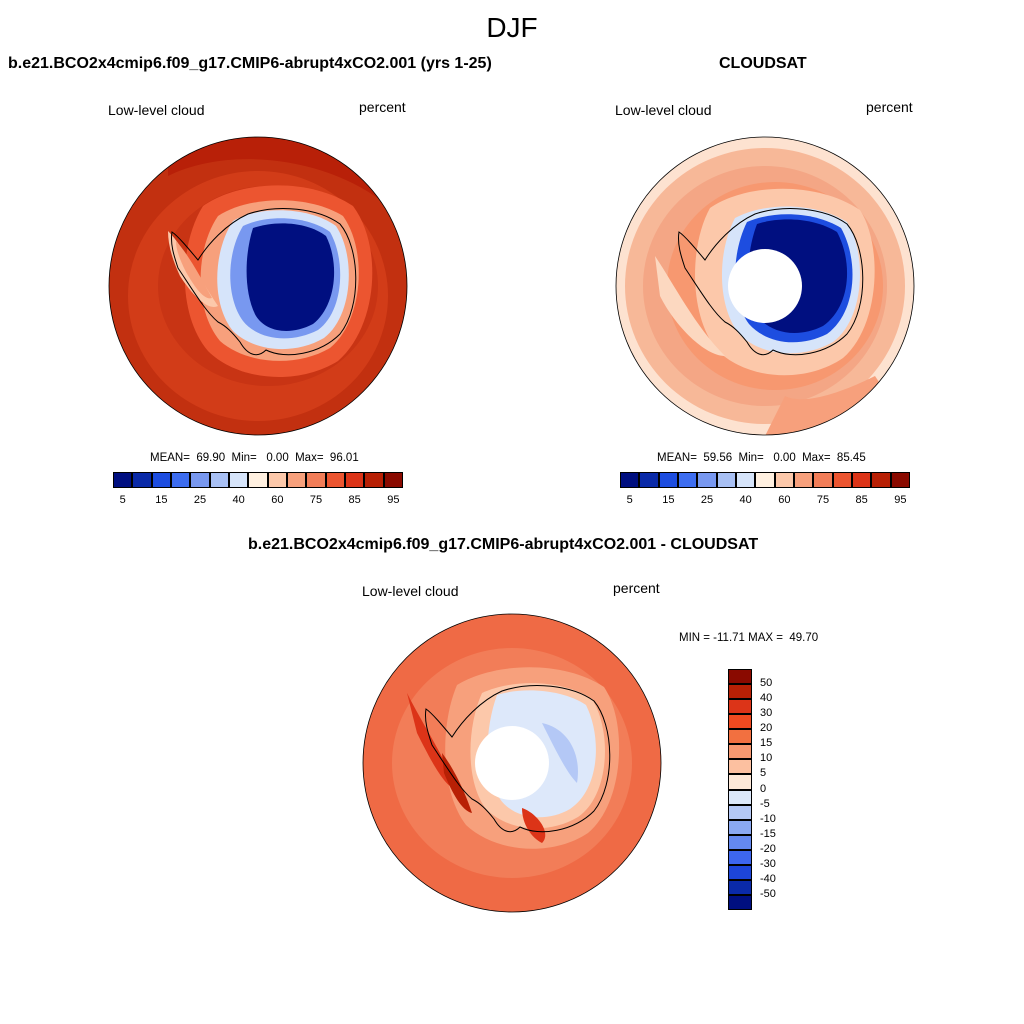  I want to click on panel3-units-label: percent, so click(636, 588).